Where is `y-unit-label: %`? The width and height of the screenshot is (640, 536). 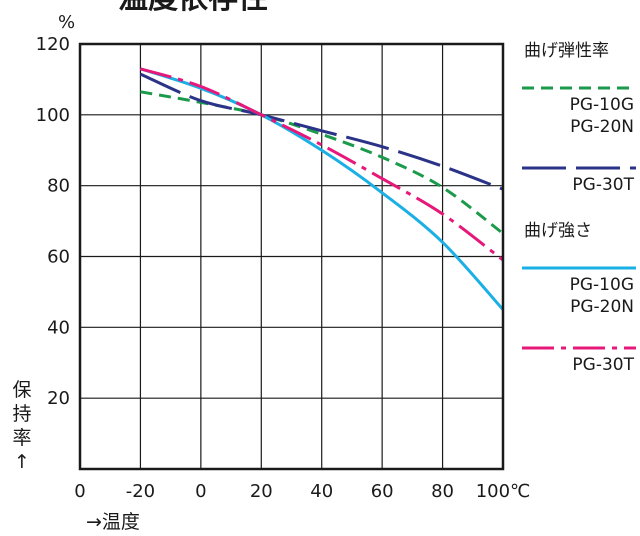 y-unit-label: % is located at coordinates (66, 22).